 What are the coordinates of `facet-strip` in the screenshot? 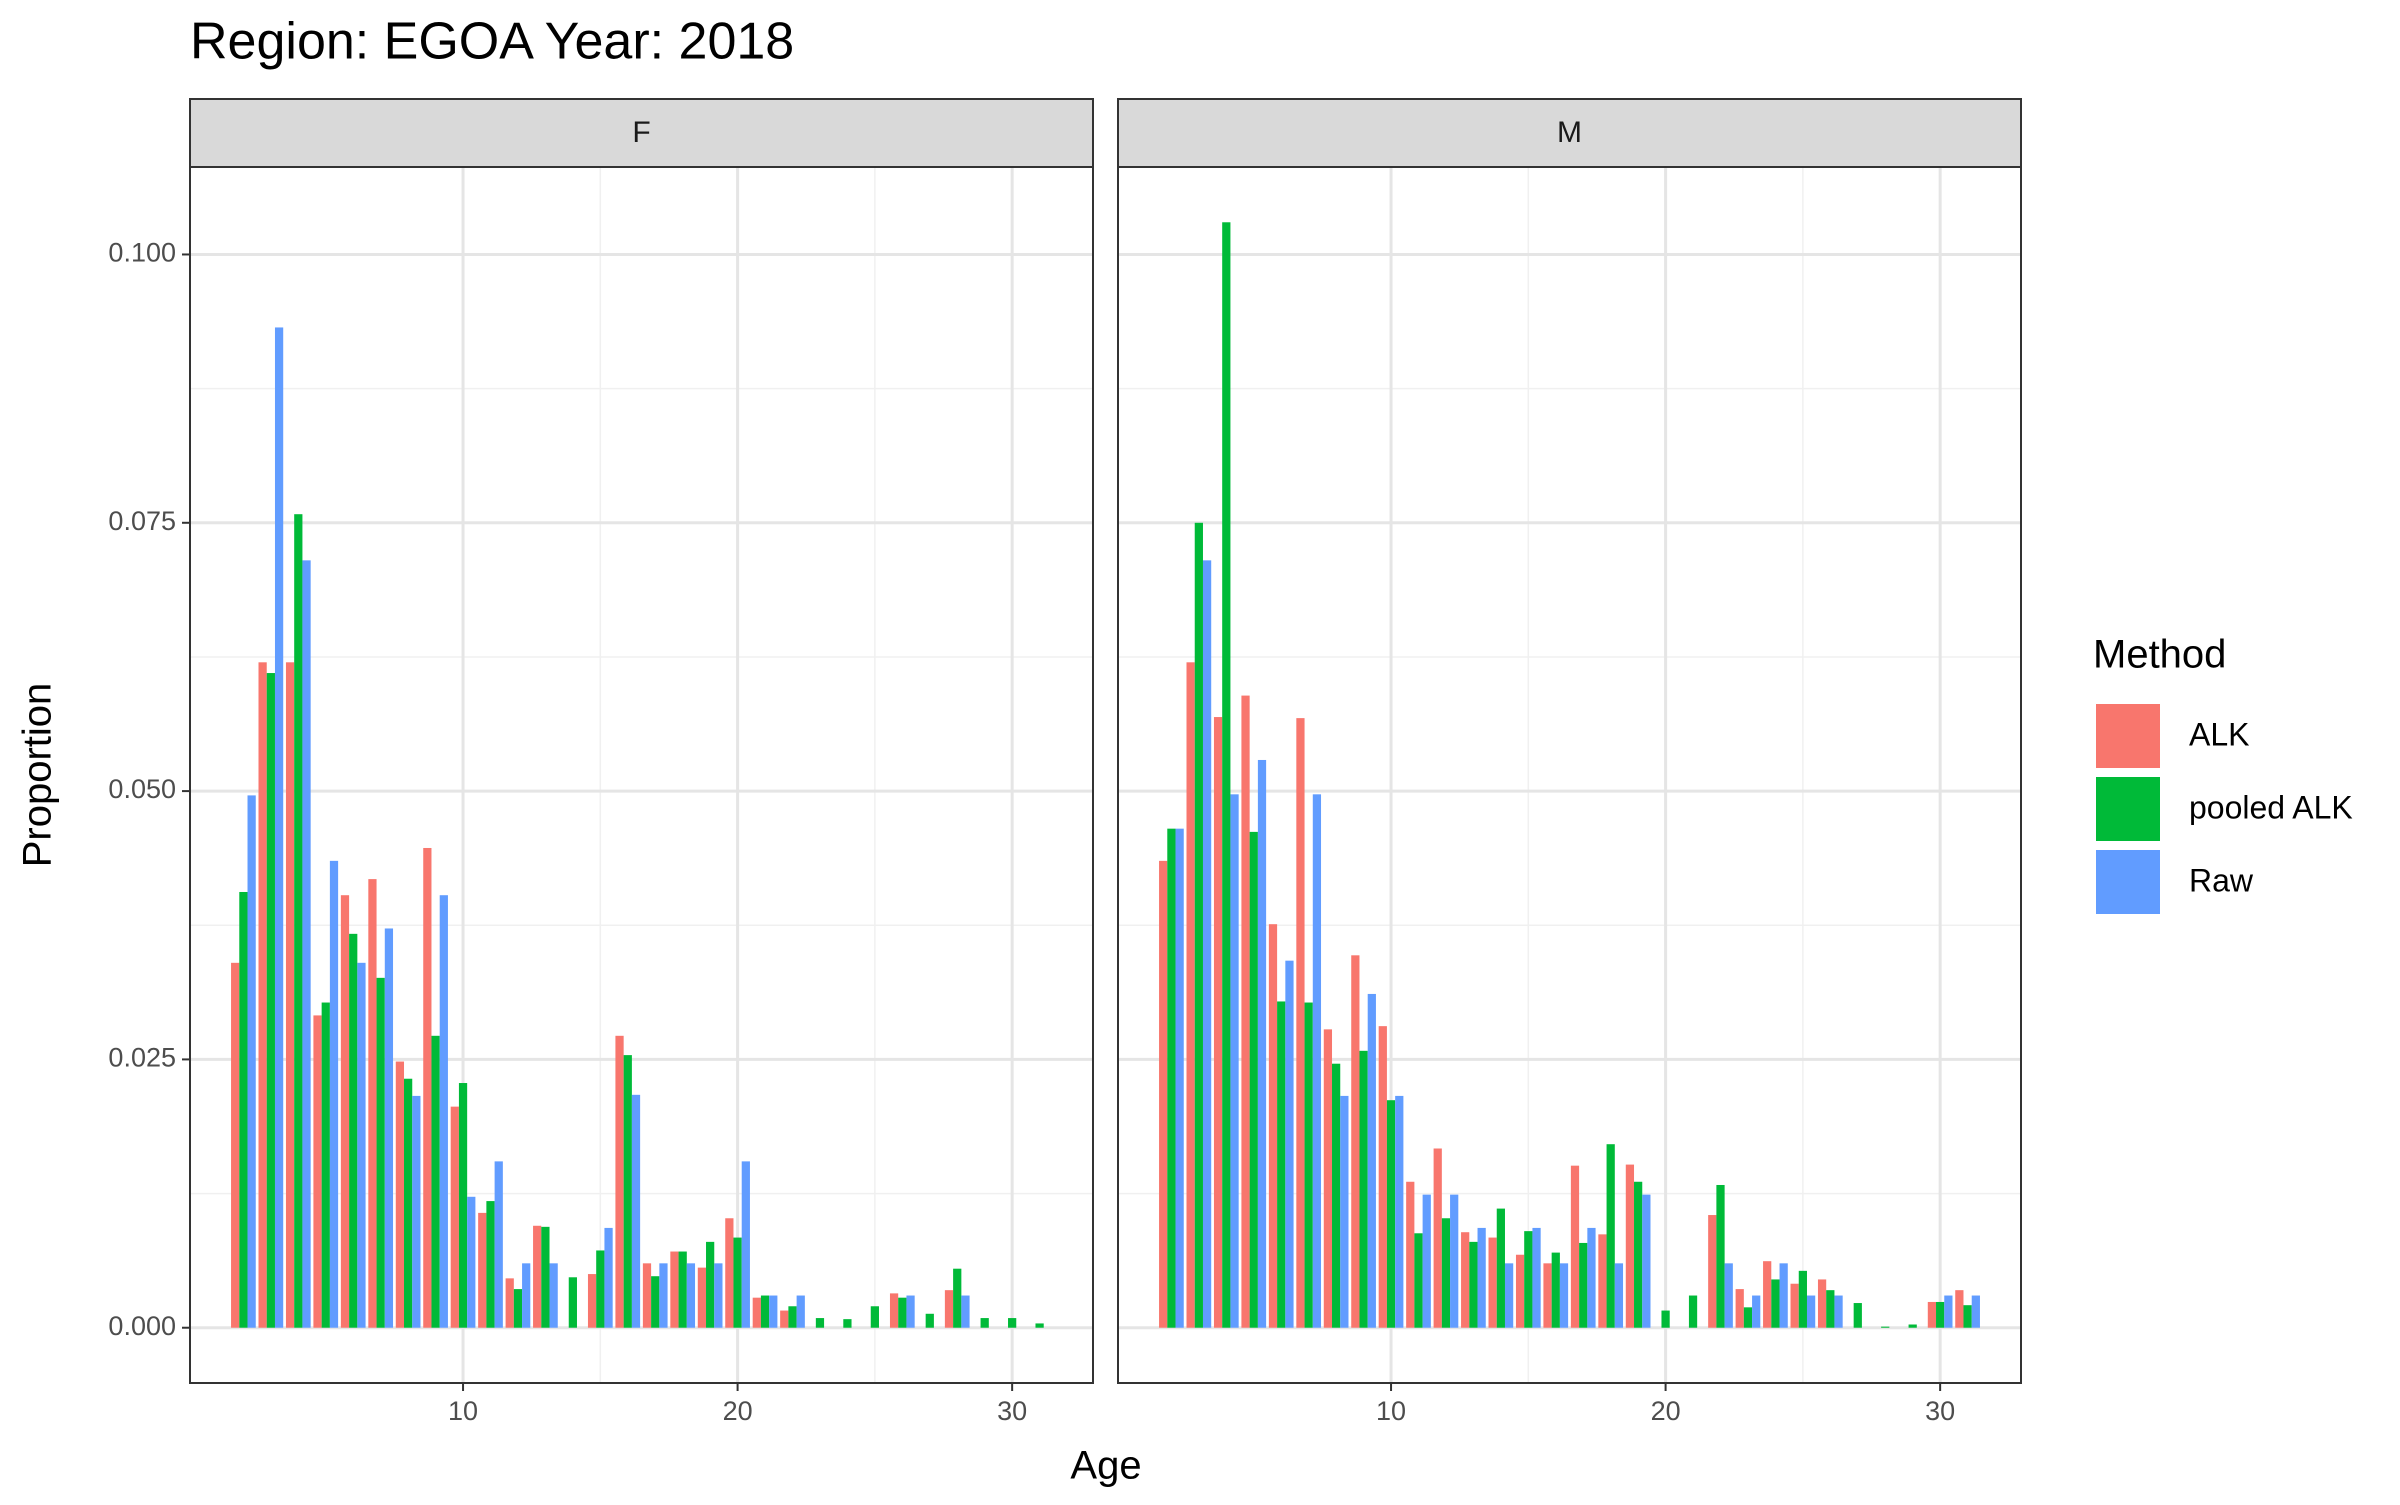 It's located at (641, 133).